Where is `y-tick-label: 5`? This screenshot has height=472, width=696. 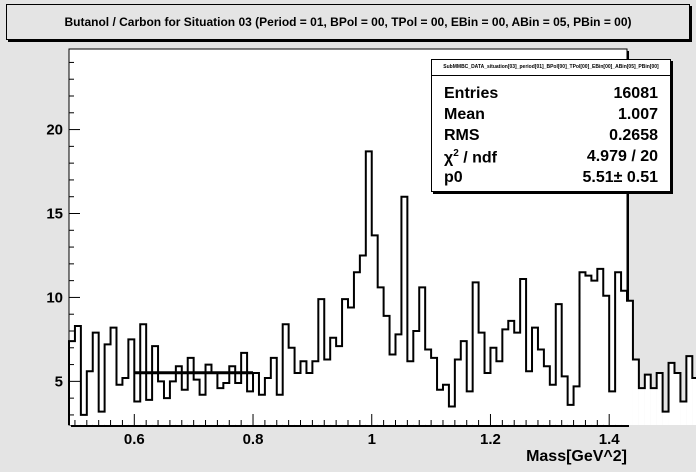
y-tick-label: 5 is located at coordinates (59, 381).